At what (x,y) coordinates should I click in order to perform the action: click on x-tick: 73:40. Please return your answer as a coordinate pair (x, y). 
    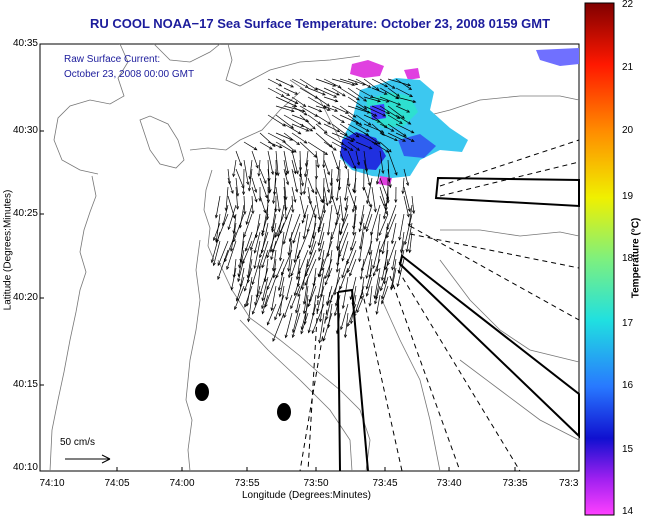
    Looking at the image, I should click on (449, 483).